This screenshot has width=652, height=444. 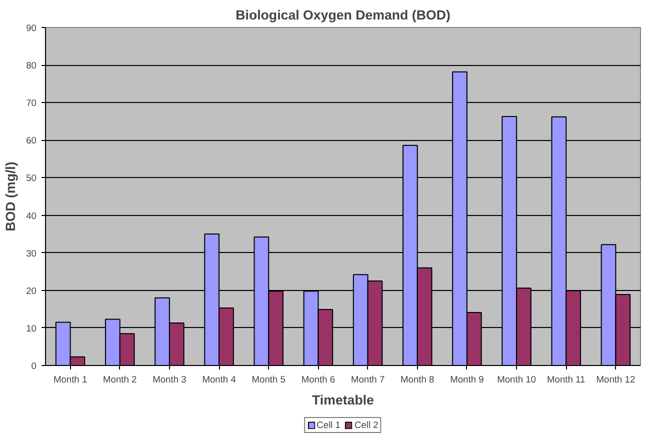 What do you see at coordinates (31, 65) in the screenshot?
I see `y-tick-label: 80` at bounding box center [31, 65].